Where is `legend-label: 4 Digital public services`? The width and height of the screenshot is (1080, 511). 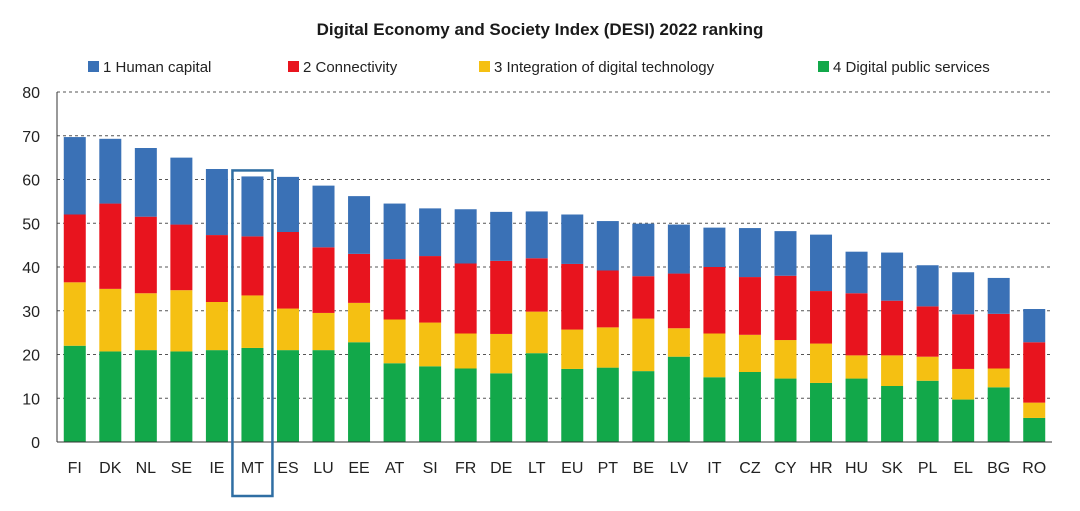 legend-label: 4 Digital public services is located at coordinates (911, 67).